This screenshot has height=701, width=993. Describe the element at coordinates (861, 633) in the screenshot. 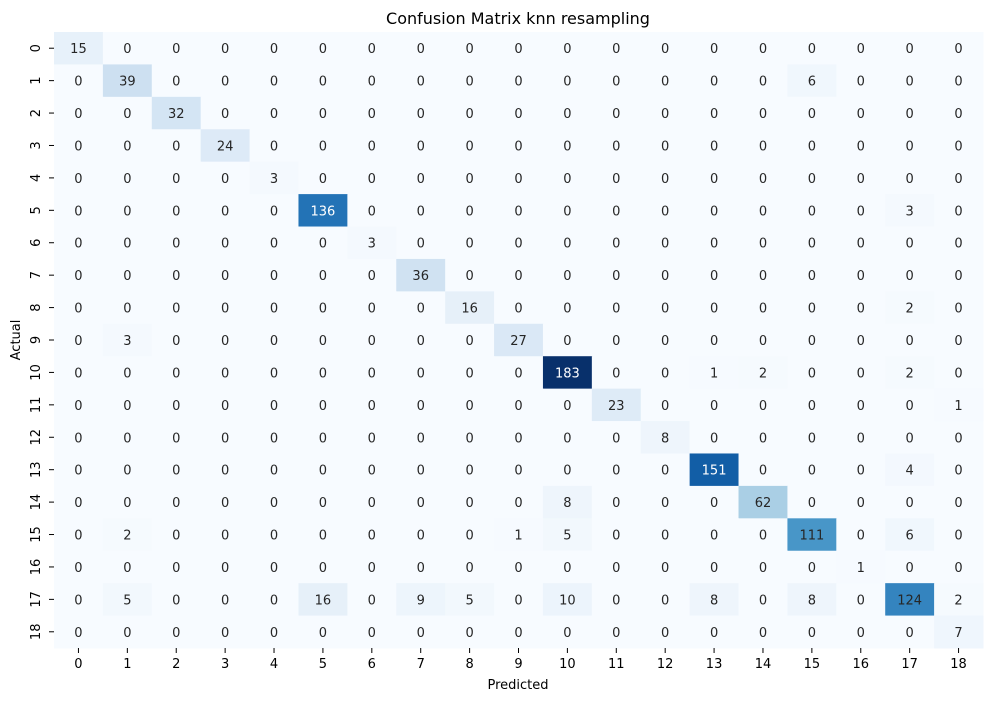

I see `cell-label-18-16: 0` at that location.